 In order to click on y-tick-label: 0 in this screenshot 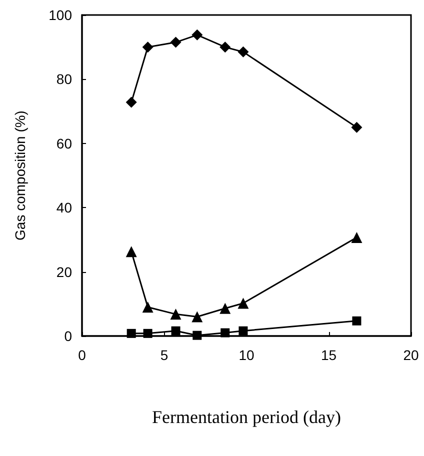, I will do `click(68, 336)`.